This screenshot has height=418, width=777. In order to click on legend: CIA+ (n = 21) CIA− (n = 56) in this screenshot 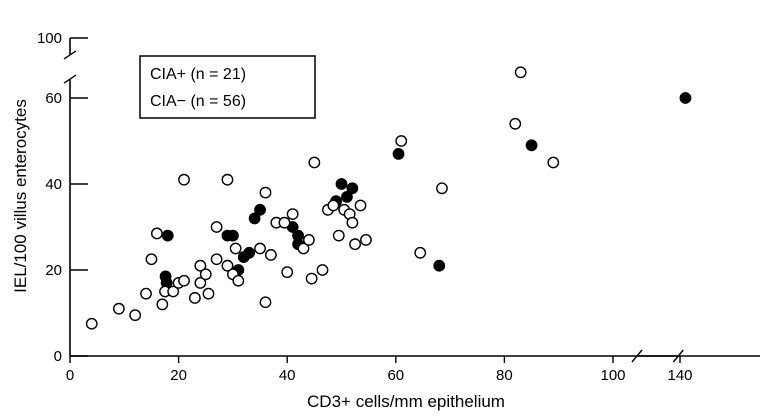, I will do `click(227, 87)`.